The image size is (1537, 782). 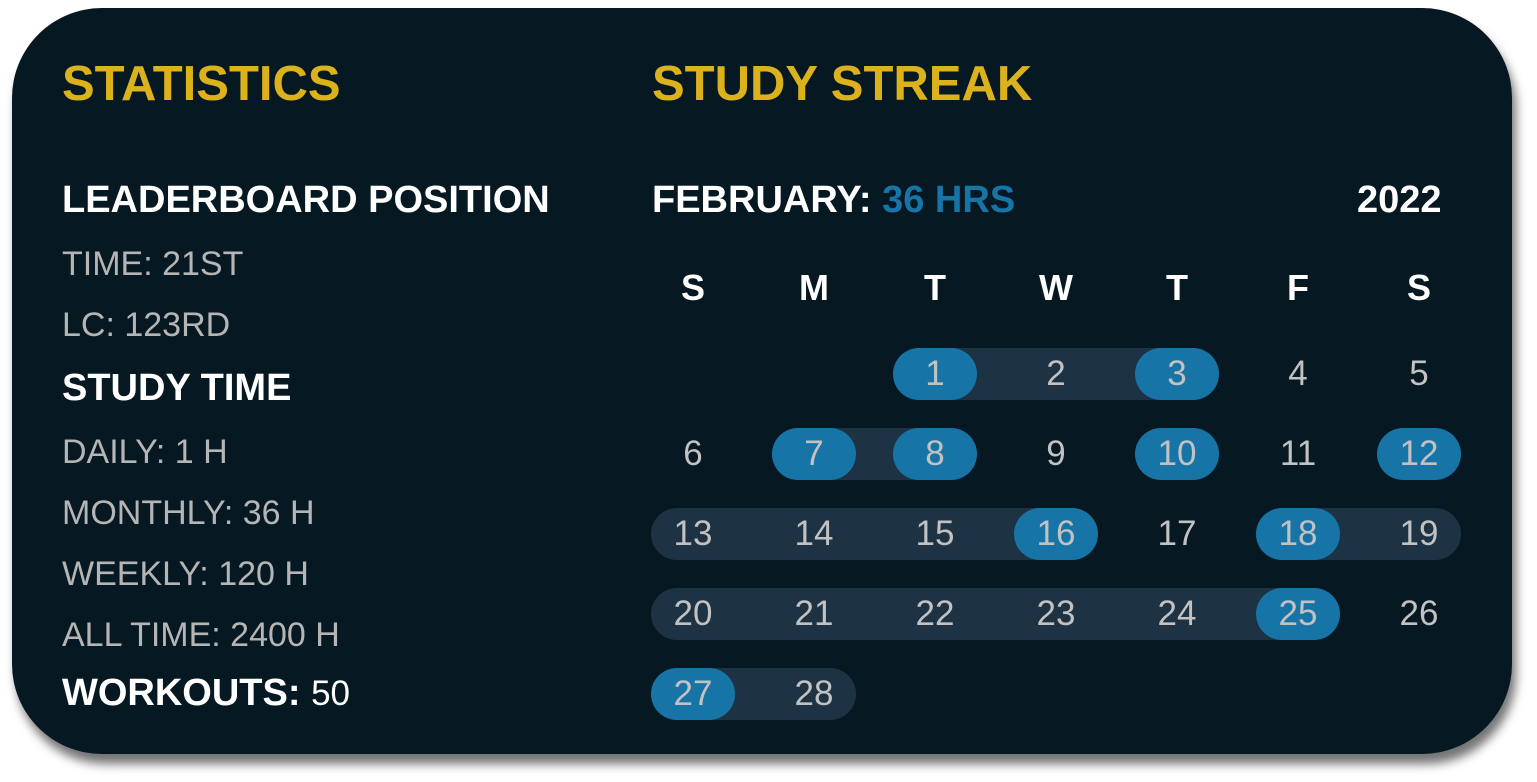 I want to click on calendar-day-16: 16, so click(x=1056, y=534).